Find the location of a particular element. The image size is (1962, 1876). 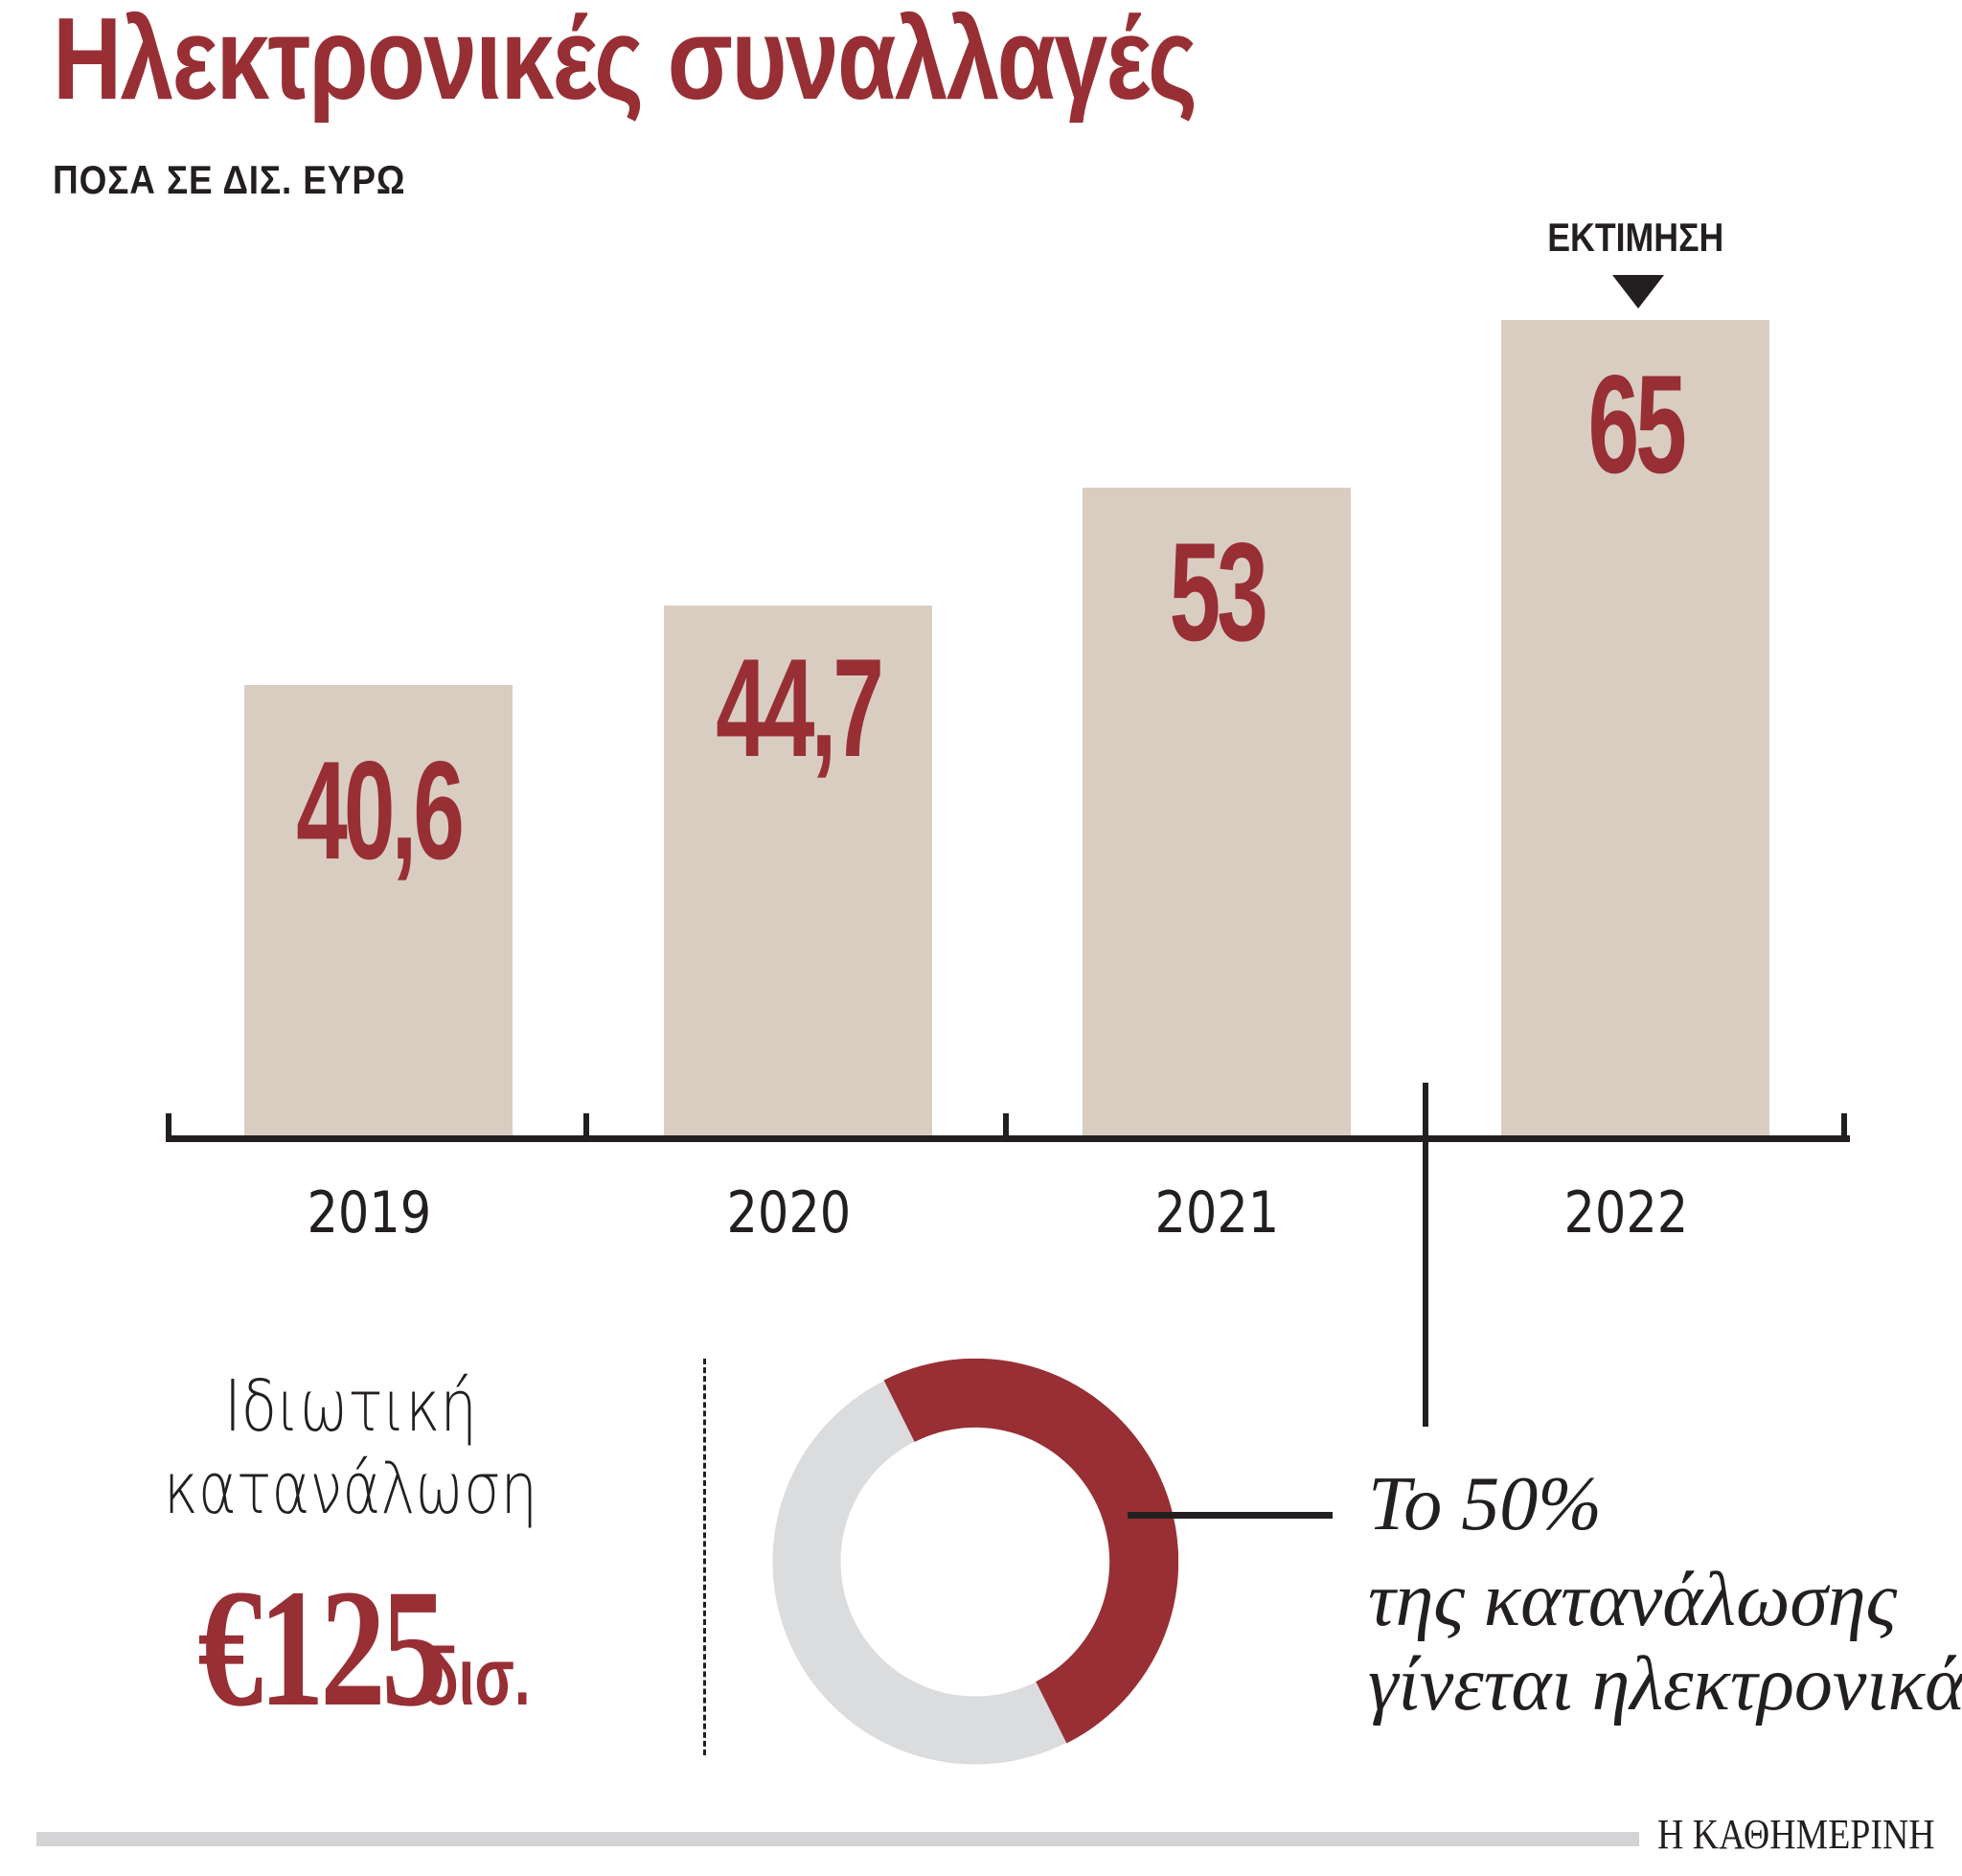

estimate-label: ΕΚΤΙΜΗΣΗ is located at coordinates (1635, 238).